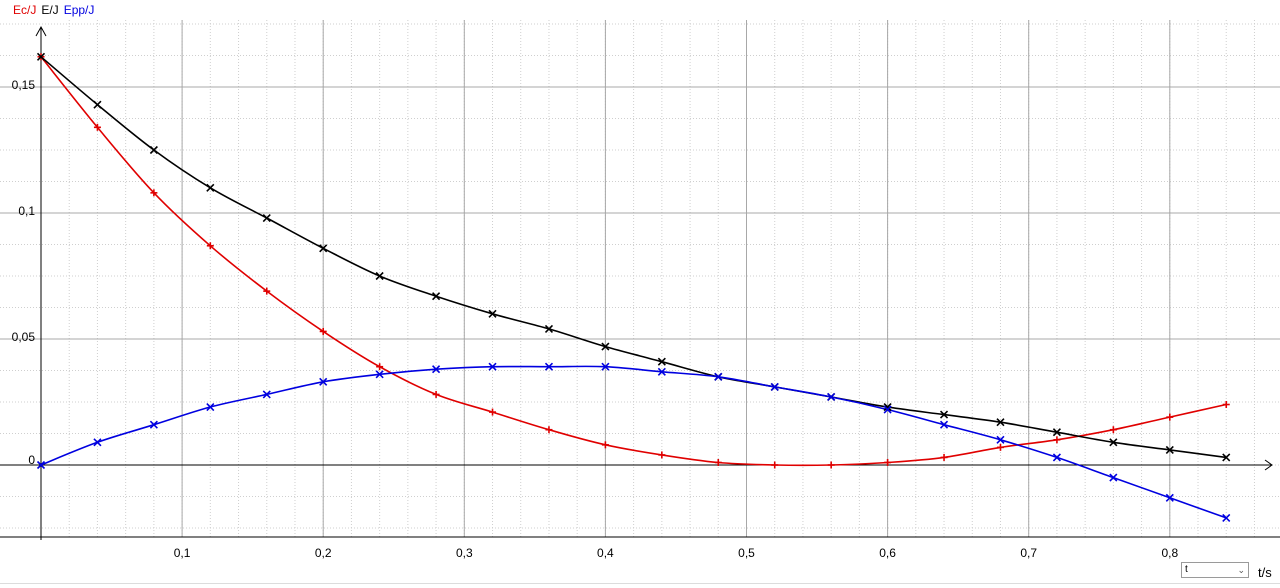  Describe the element at coordinates (1215, 570) in the screenshot. I see `variable-select: t ⌄` at that location.